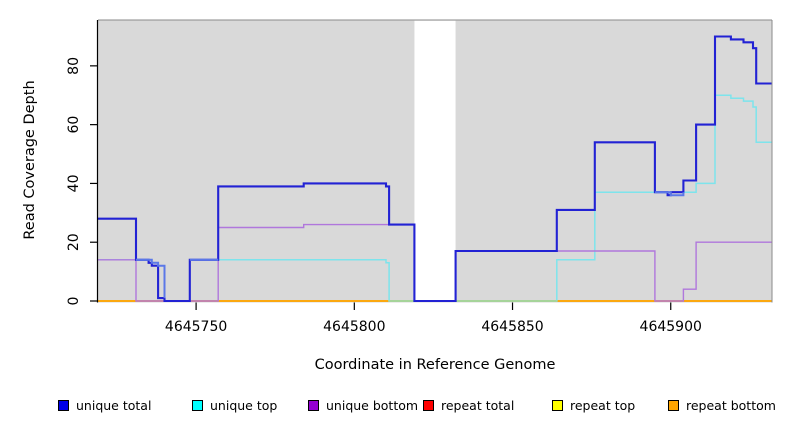 This screenshot has height=432, width=792. What do you see at coordinates (354, 327) in the screenshot?
I see `x-tick-label: 4645800` at bounding box center [354, 327].